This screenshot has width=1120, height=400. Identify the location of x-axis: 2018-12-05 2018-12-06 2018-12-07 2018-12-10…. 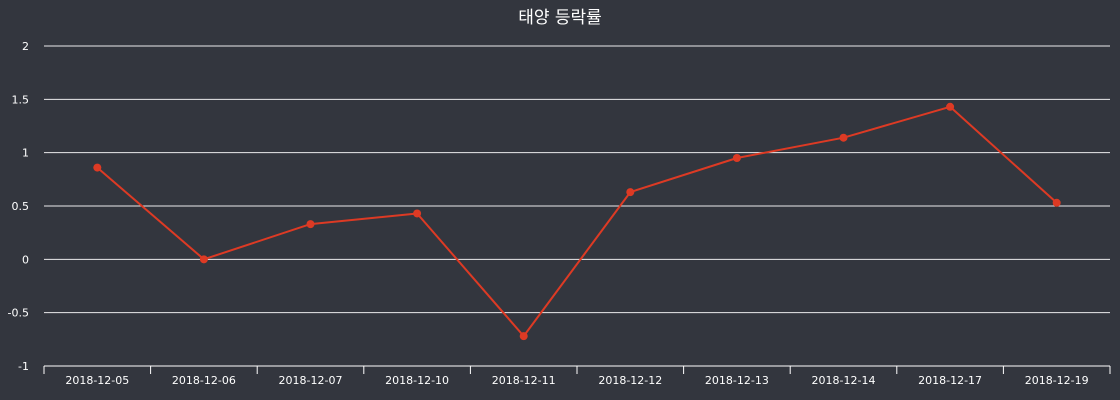
(577, 376).